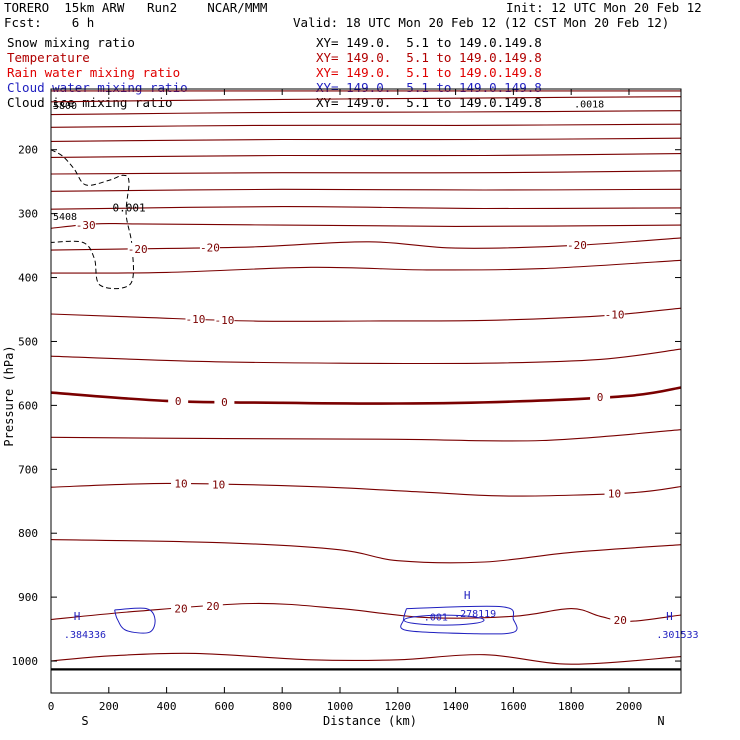  Describe the element at coordinates (71, 42) in the screenshot. I see `field-name-0: Snow mixing ratio` at that location.